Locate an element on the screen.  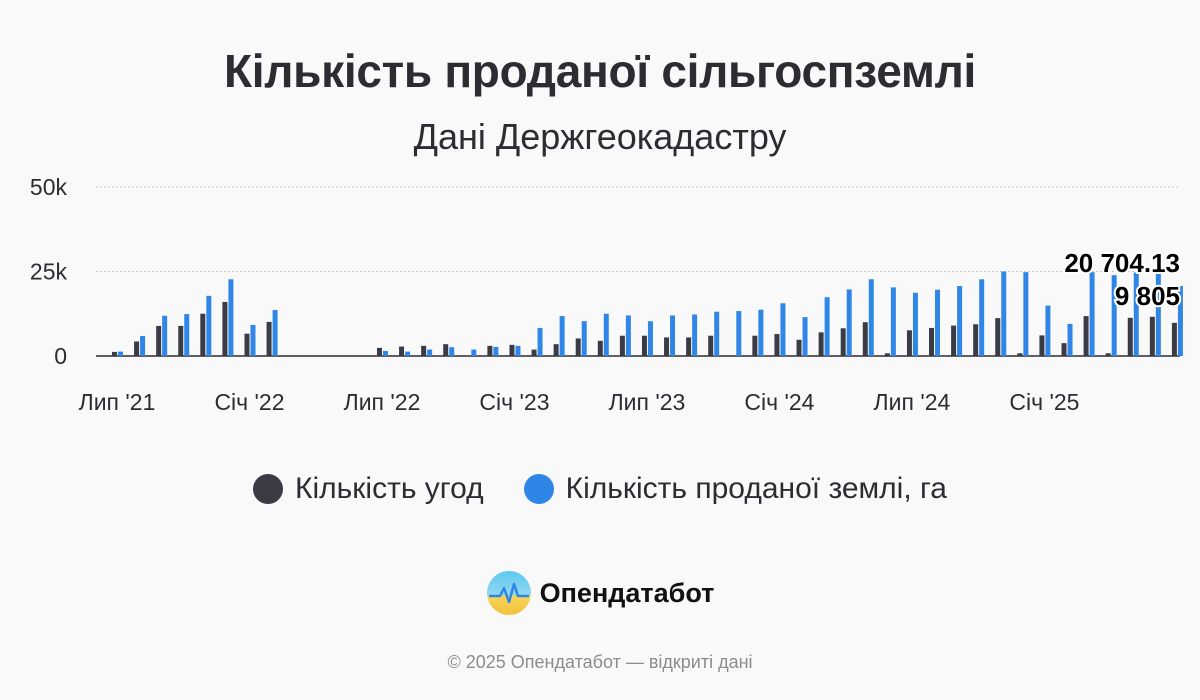
chart-title: Кількість проданої сільгоспземлі is located at coordinates (600, 71).